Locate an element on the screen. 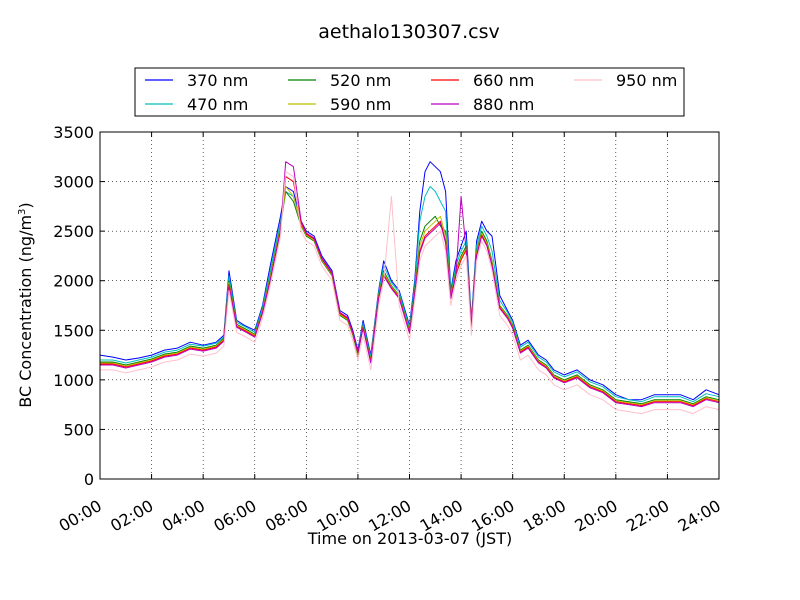 The width and height of the screenshot is (800, 600). y-tick-label: 1500 is located at coordinates (73, 330).